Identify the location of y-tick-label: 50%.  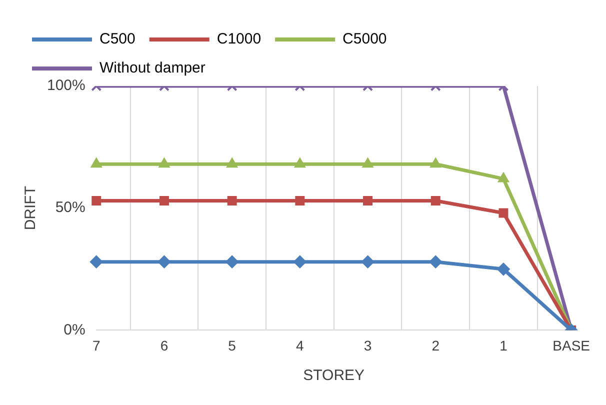
(70, 207).